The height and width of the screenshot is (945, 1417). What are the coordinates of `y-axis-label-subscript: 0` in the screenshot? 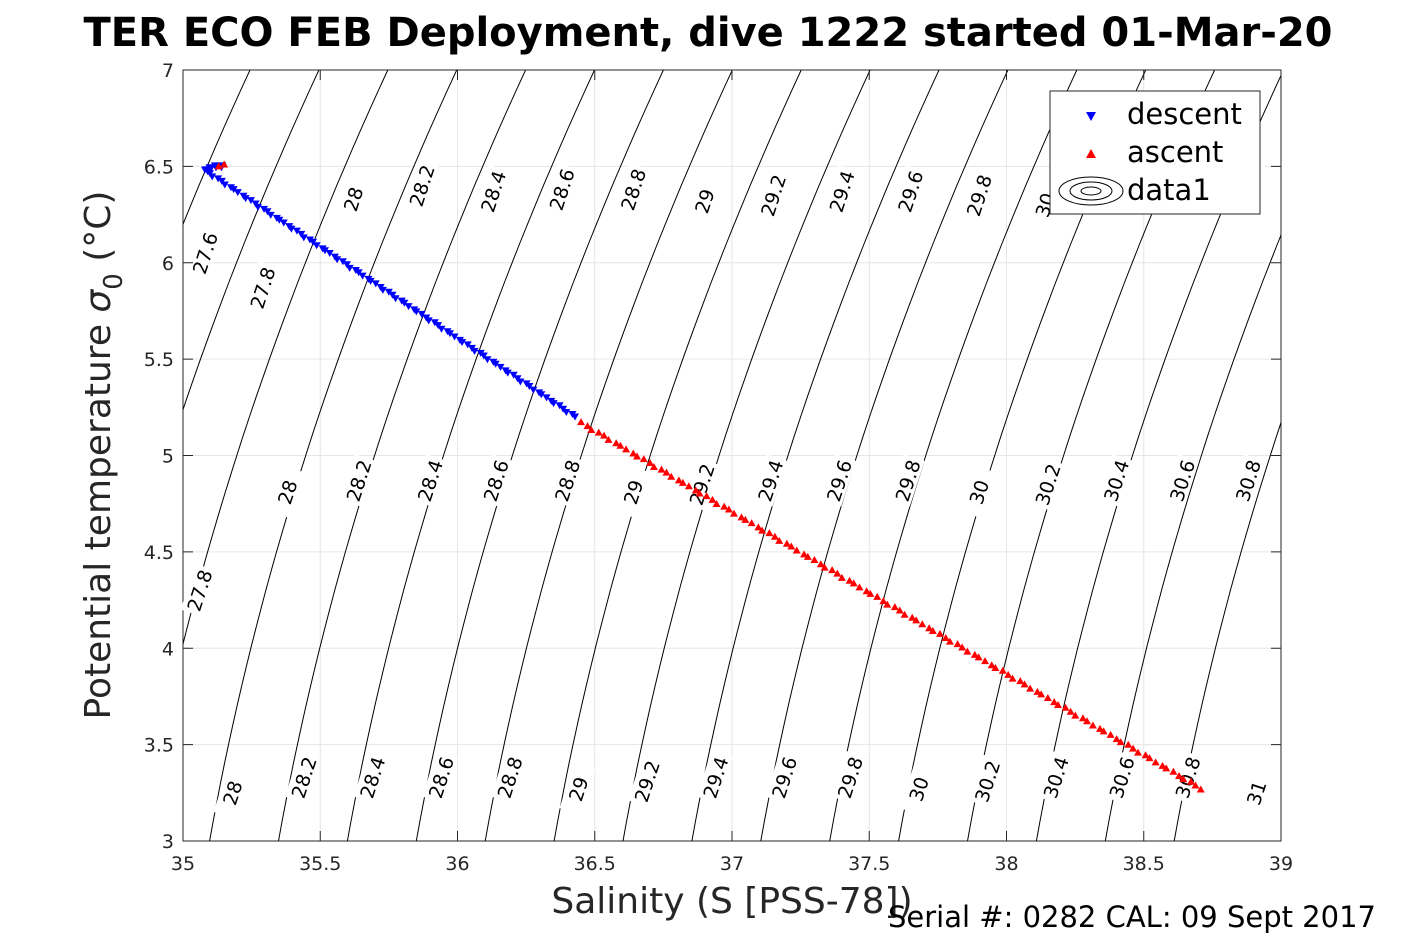 It's located at (114, 281).